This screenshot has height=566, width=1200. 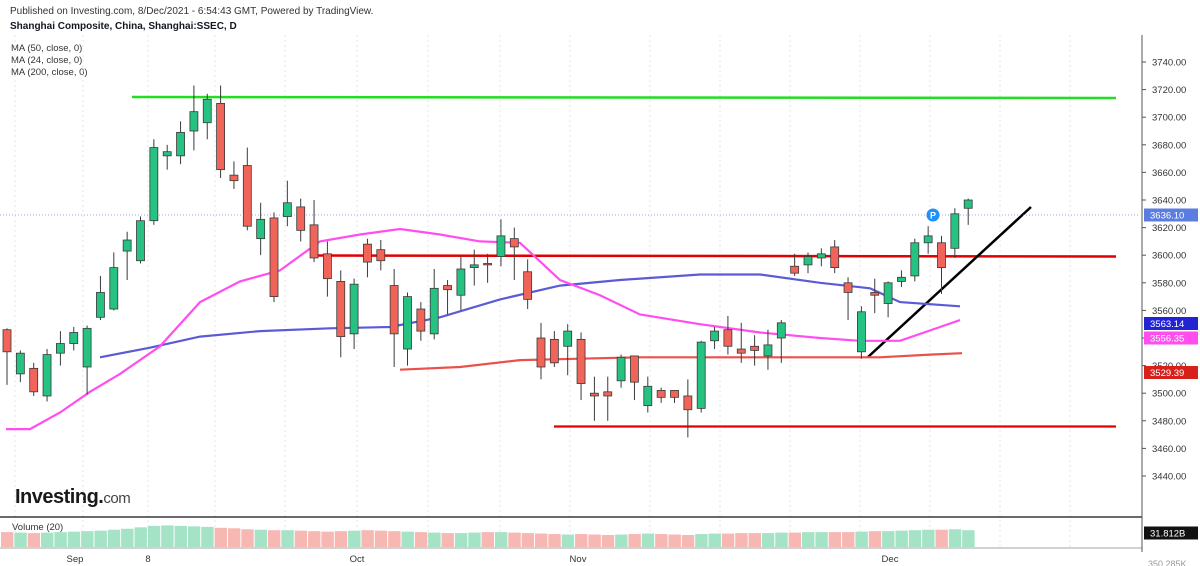 I want to click on indicator-ma24: MA (24, close, 0), so click(x=47, y=60).